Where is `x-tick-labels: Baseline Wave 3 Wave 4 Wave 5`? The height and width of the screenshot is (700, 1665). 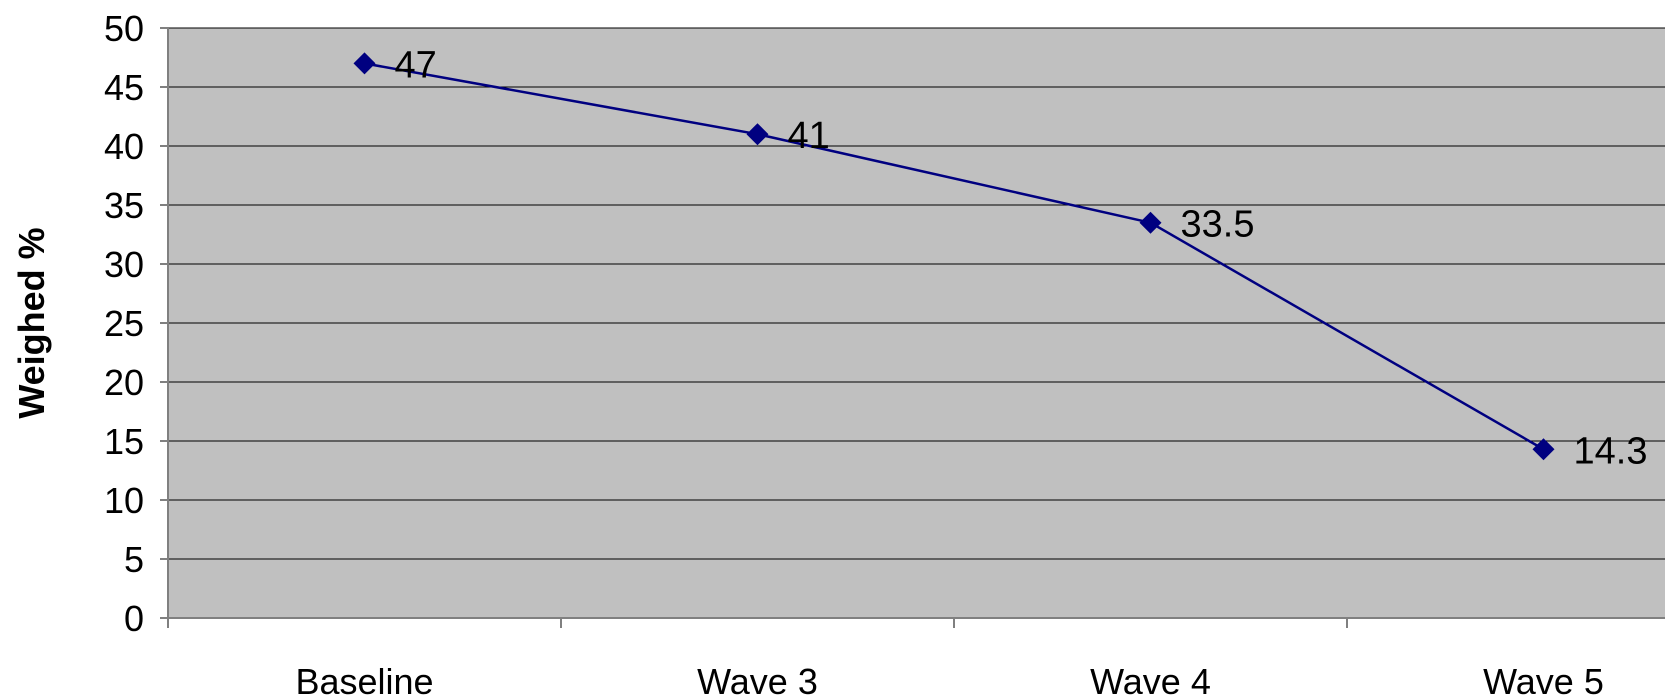 x-tick-labels: Baseline Wave 3 Wave 4 Wave 5 is located at coordinates (949, 680).